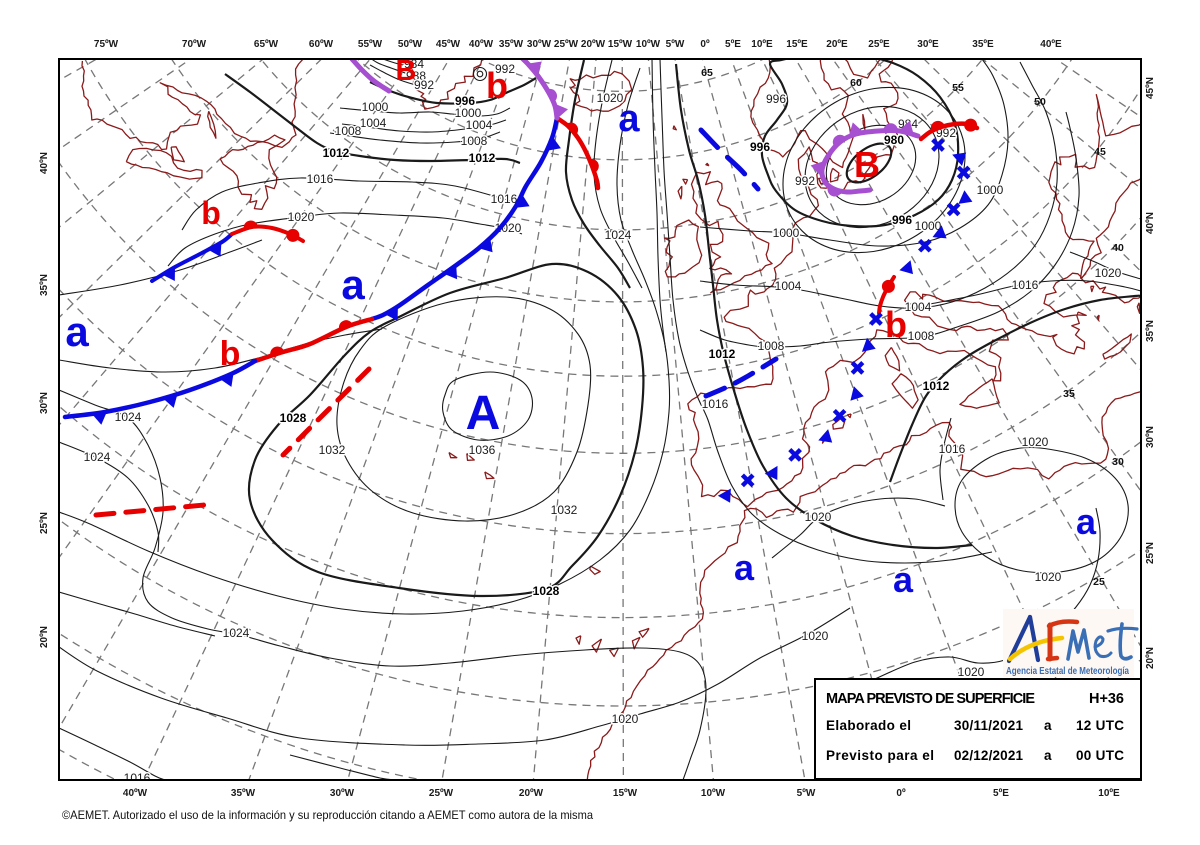 The width and height of the screenshot is (1200, 845). What do you see at coordinates (1106, 699) in the screenshot?
I see `svg-text: H+36` at bounding box center [1106, 699].